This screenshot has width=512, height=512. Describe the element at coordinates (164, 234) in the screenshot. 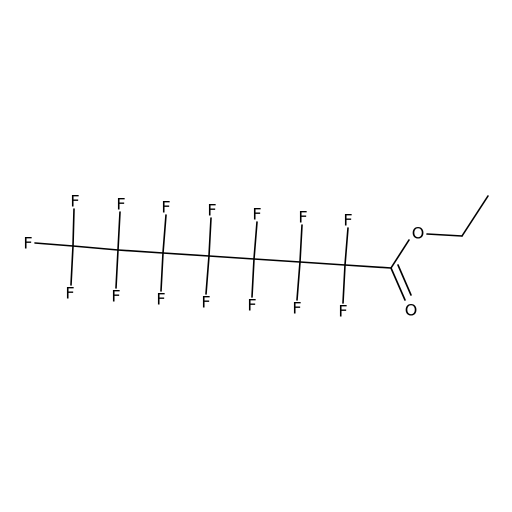

I see `bond-c3-f-top` at that location.